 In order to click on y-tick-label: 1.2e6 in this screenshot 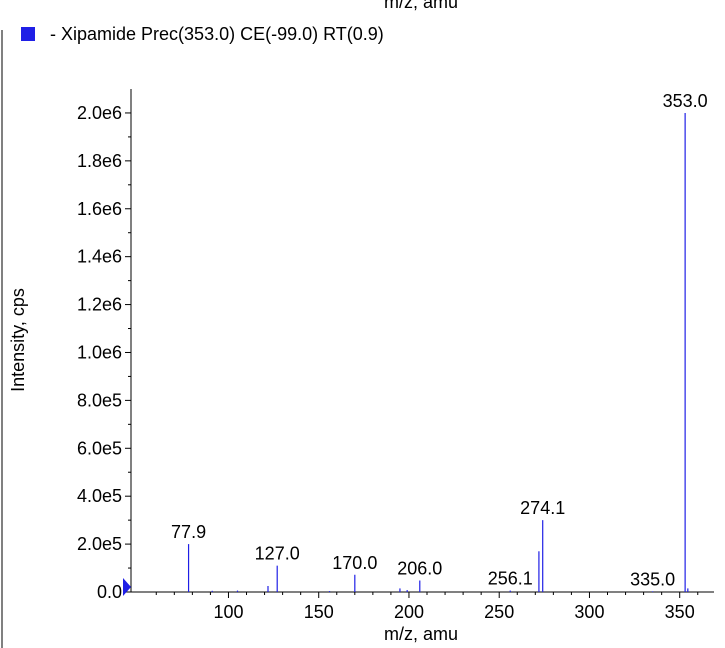, I will do `click(99, 305)`.